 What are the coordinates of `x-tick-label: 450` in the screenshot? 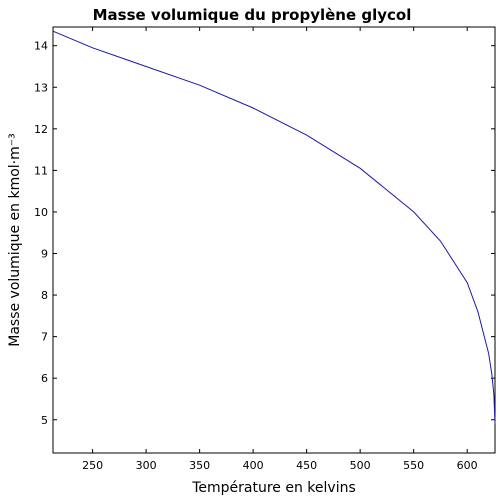 It's located at (306, 465).